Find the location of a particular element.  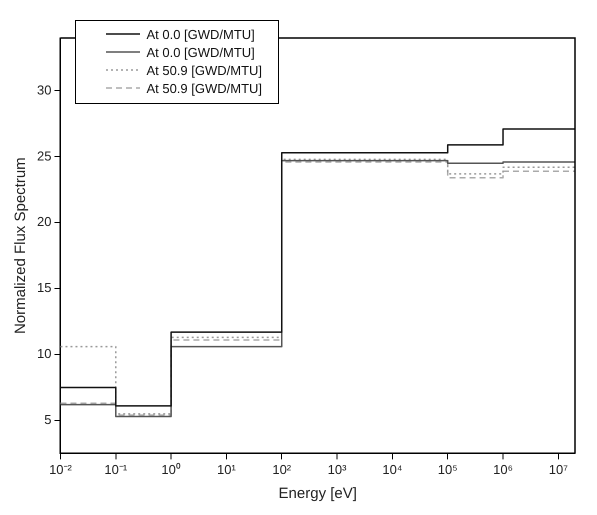

x-tick-label: 10⁰ is located at coordinates (171, 469).